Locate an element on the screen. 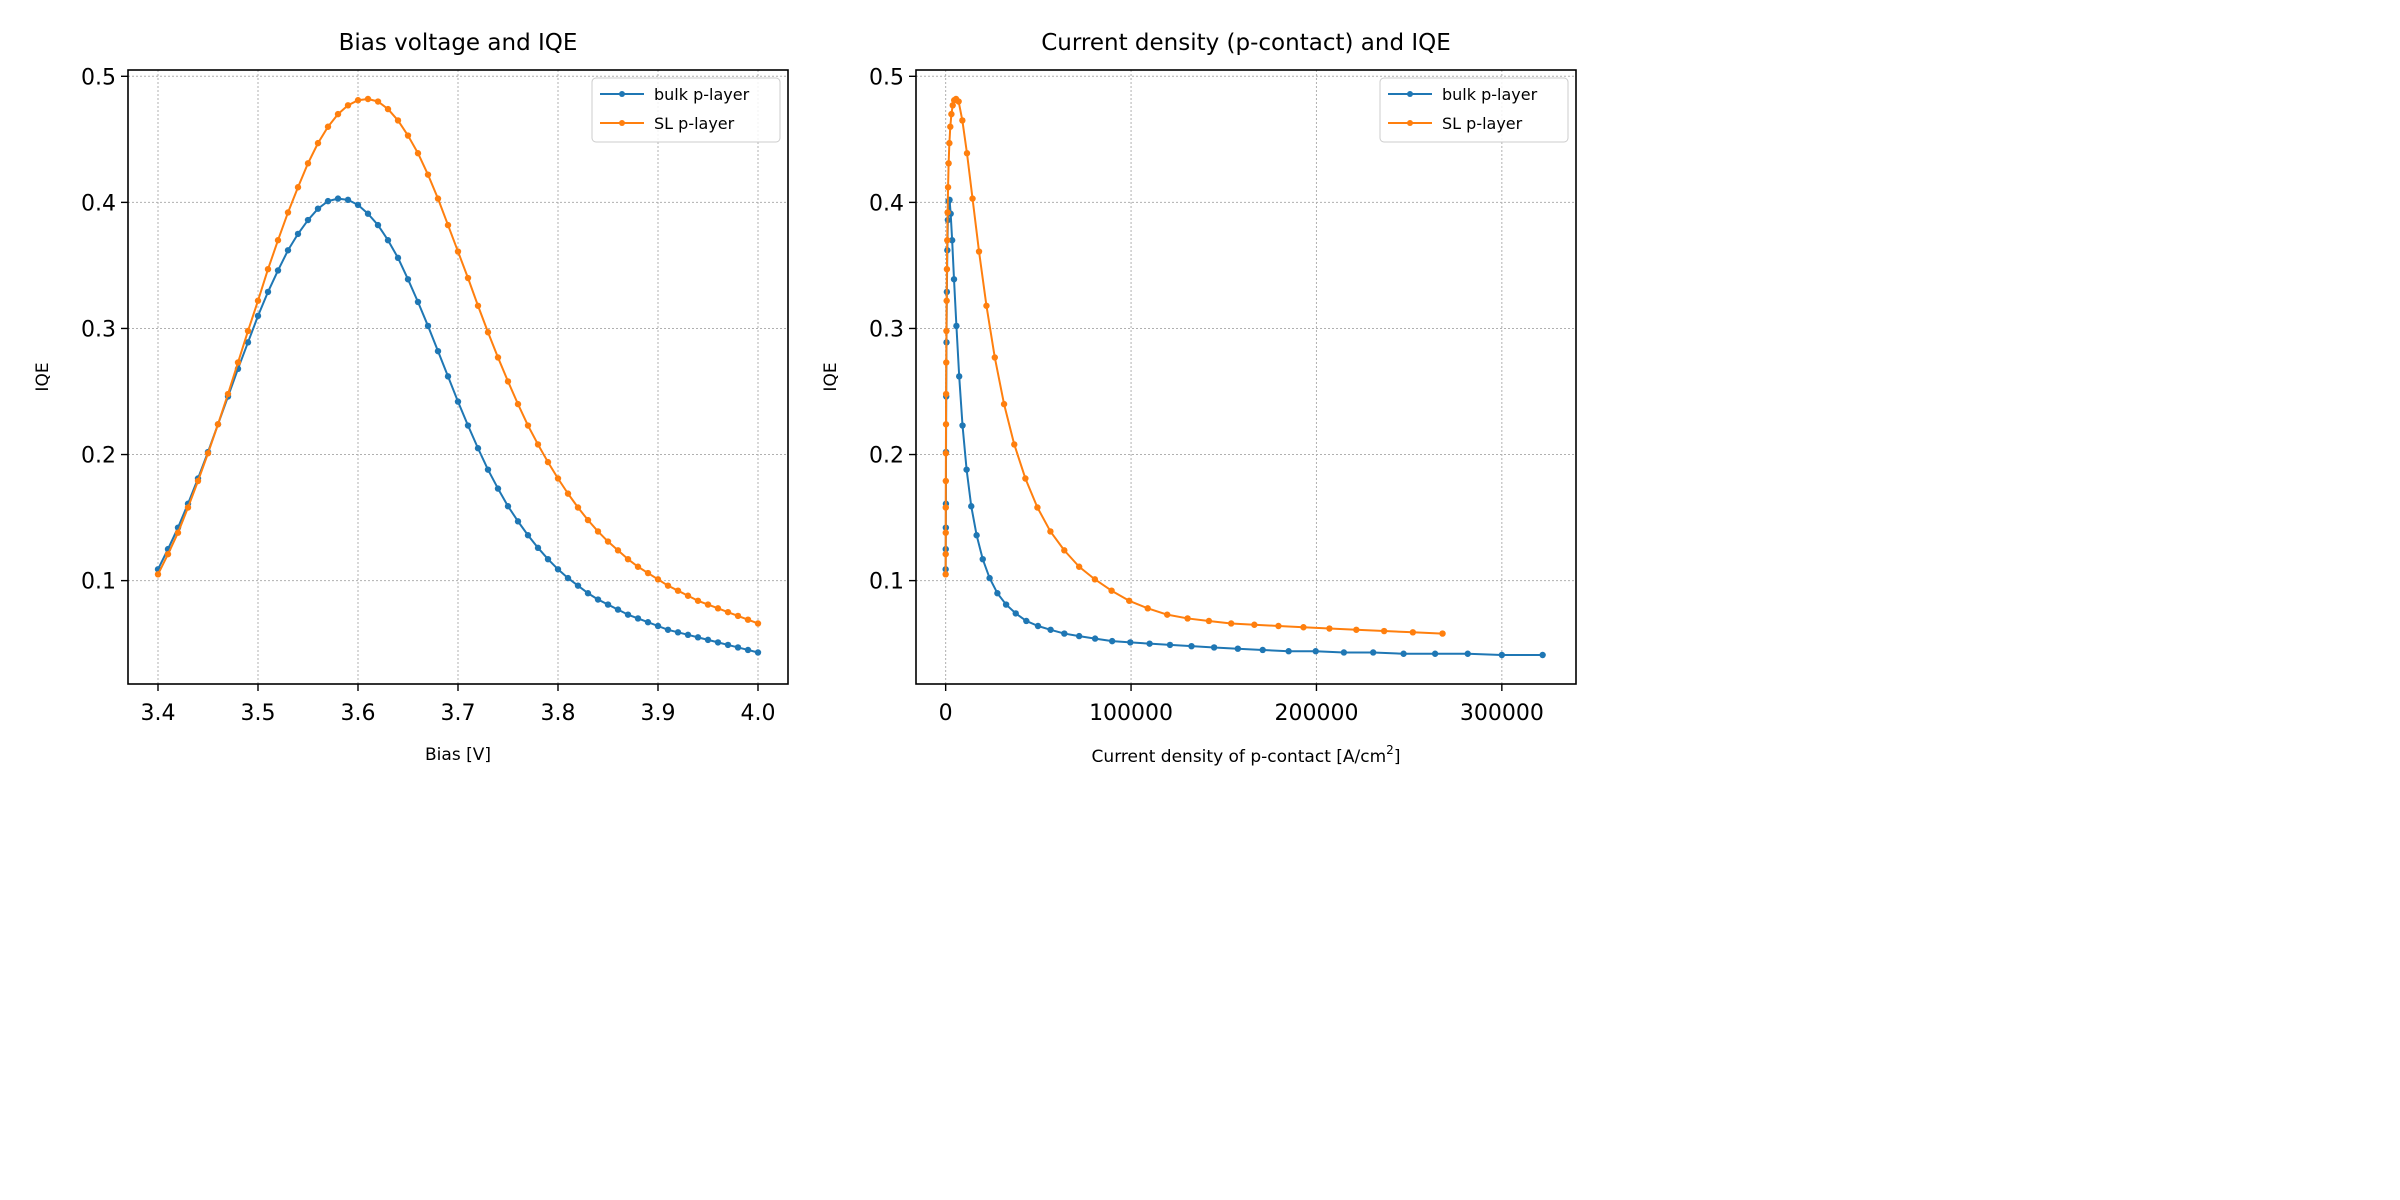 The image size is (2400, 1200). left-chart-title: Bias voltage and IQE is located at coordinates (458, 43).